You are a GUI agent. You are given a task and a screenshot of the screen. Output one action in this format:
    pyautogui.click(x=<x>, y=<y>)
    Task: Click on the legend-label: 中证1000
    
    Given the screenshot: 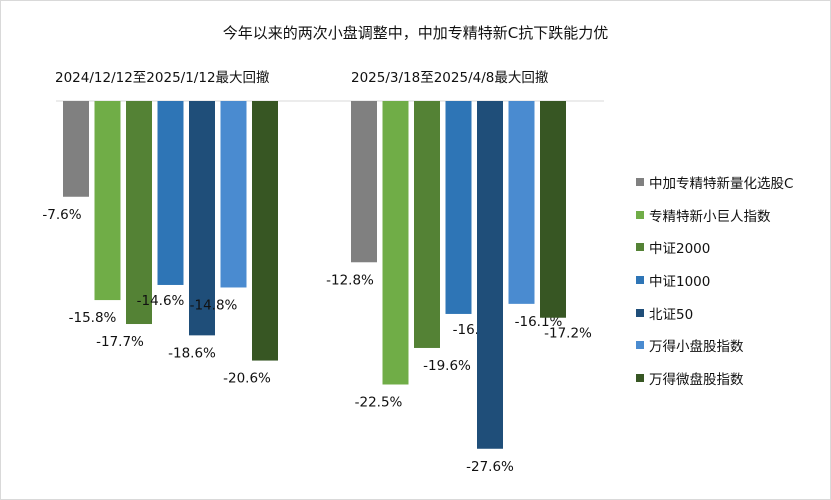 What is the action you would take?
    pyautogui.click(x=680, y=282)
    